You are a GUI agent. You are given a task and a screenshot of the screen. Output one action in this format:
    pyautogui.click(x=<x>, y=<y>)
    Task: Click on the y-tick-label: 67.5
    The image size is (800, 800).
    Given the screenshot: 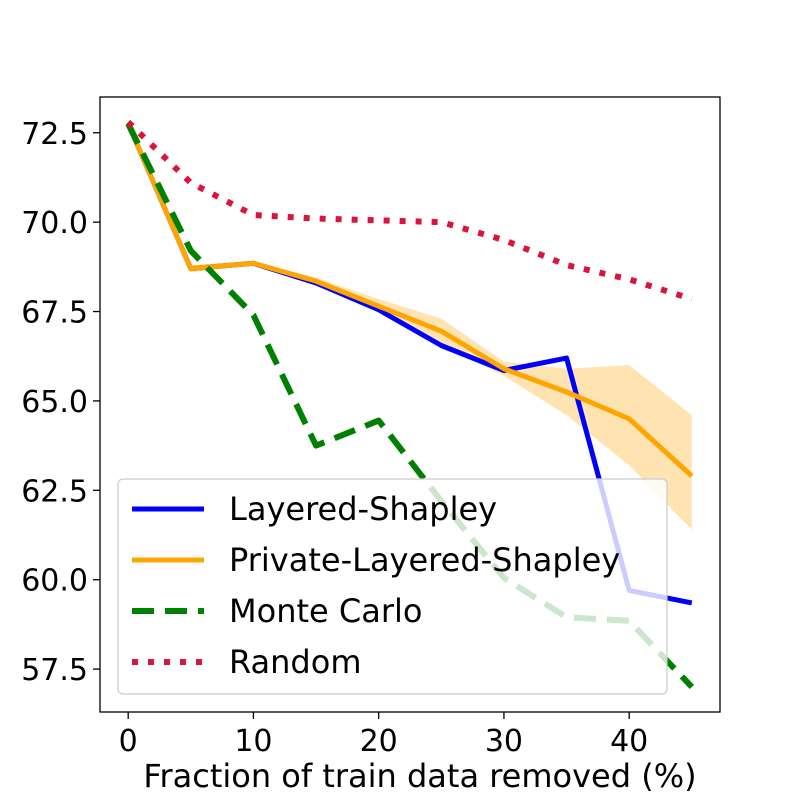 What is the action you would take?
    pyautogui.click(x=54, y=313)
    